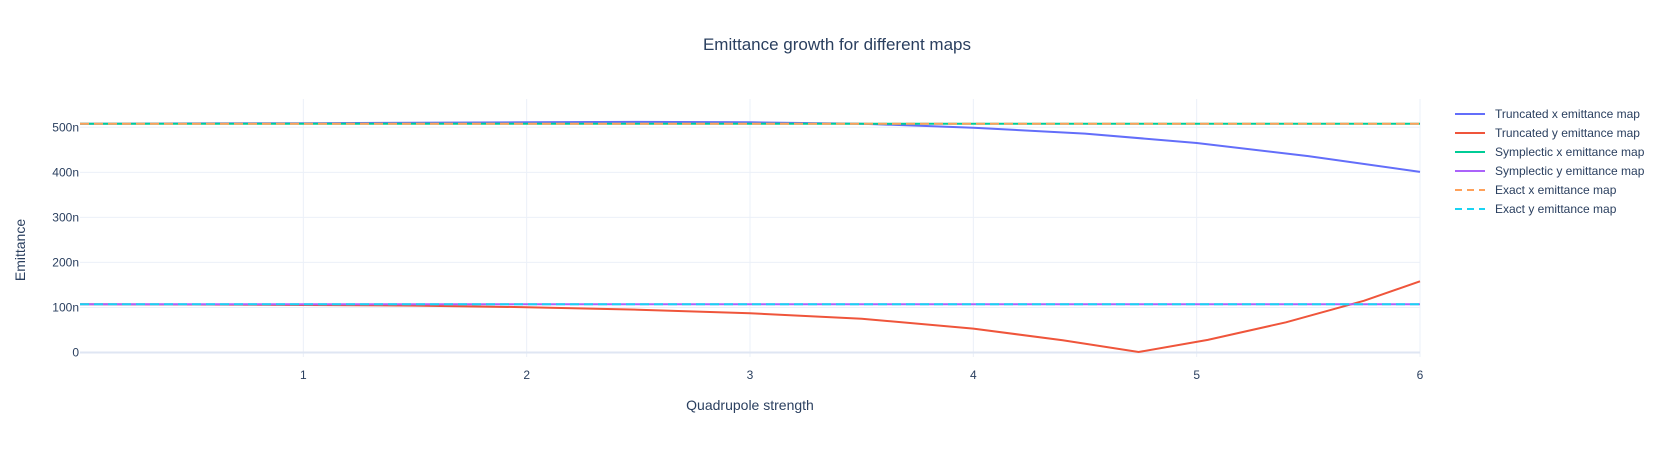 This screenshot has height=450, width=1675. What do you see at coordinates (750, 375) in the screenshot?
I see `x-tick-label: 3` at bounding box center [750, 375].